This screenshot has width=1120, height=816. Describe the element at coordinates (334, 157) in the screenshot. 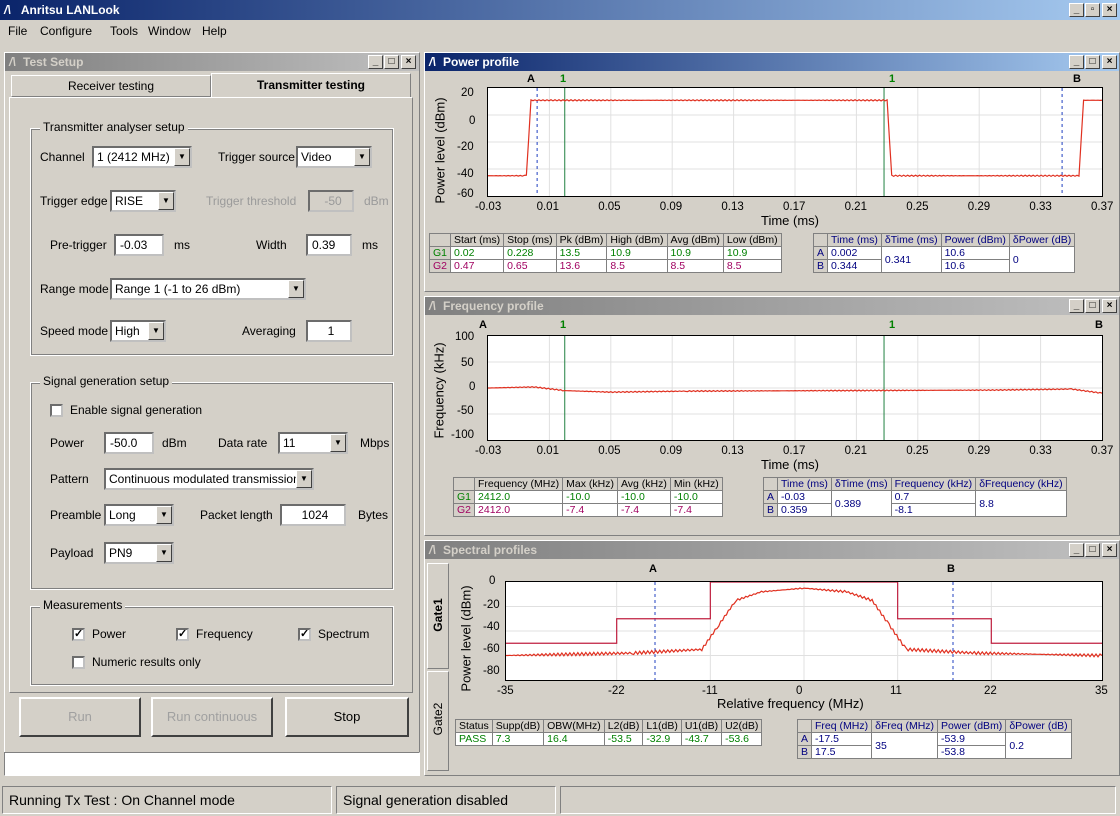

I see `trigger-source-select: Video ▼` at that location.